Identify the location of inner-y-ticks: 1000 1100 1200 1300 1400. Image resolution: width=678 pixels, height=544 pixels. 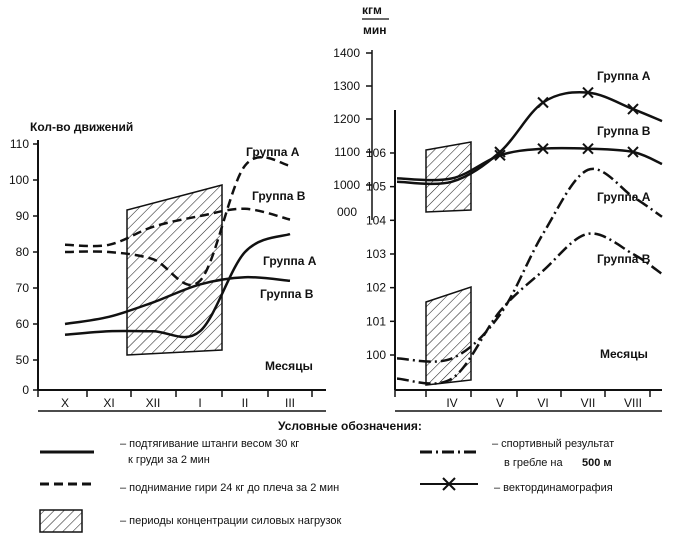
(352, 119).